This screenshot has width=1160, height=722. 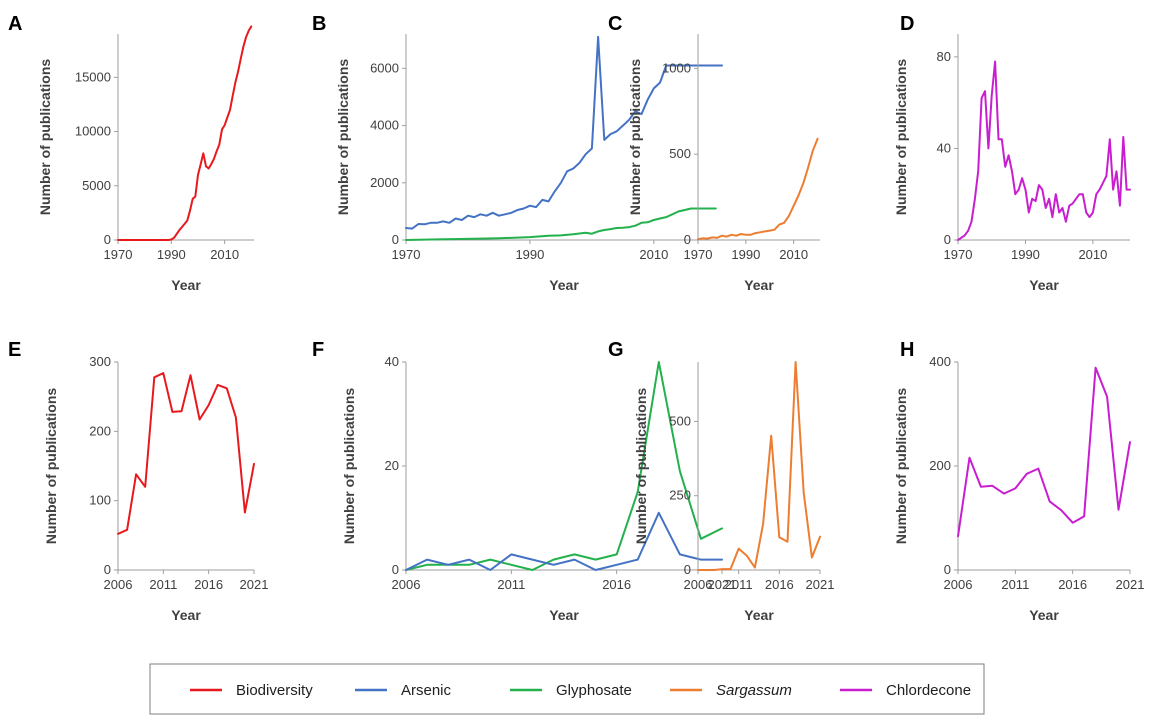 What do you see at coordinates (100, 361) in the screenshot?
I see `y-tick-label: 300` at bounding box center [100, 361].